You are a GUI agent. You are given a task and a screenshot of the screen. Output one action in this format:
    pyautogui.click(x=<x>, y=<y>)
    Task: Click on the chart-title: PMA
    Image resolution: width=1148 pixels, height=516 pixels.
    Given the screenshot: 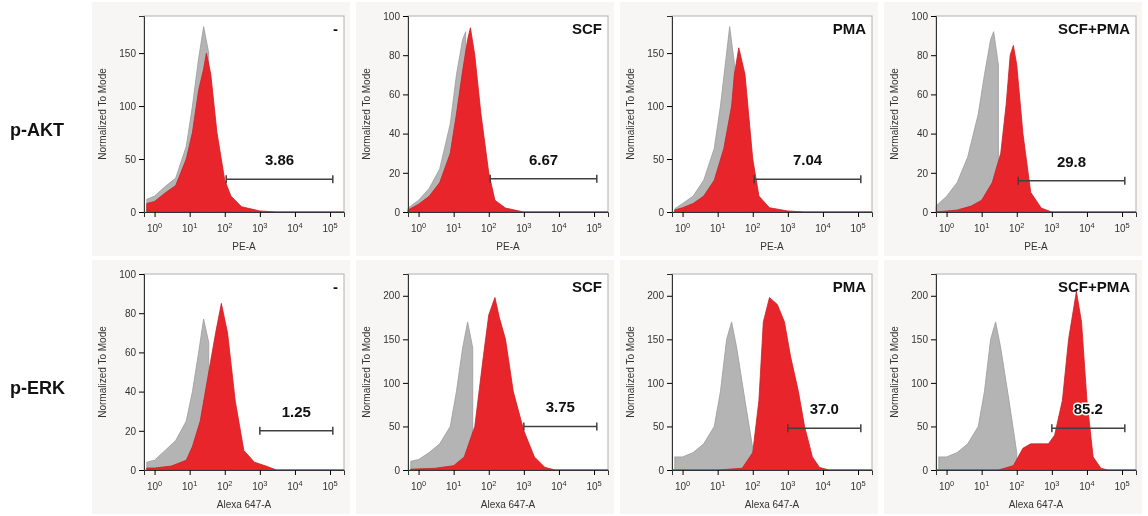 What is the action you would take?
    pyautogui.click(x=849, y=28)
    